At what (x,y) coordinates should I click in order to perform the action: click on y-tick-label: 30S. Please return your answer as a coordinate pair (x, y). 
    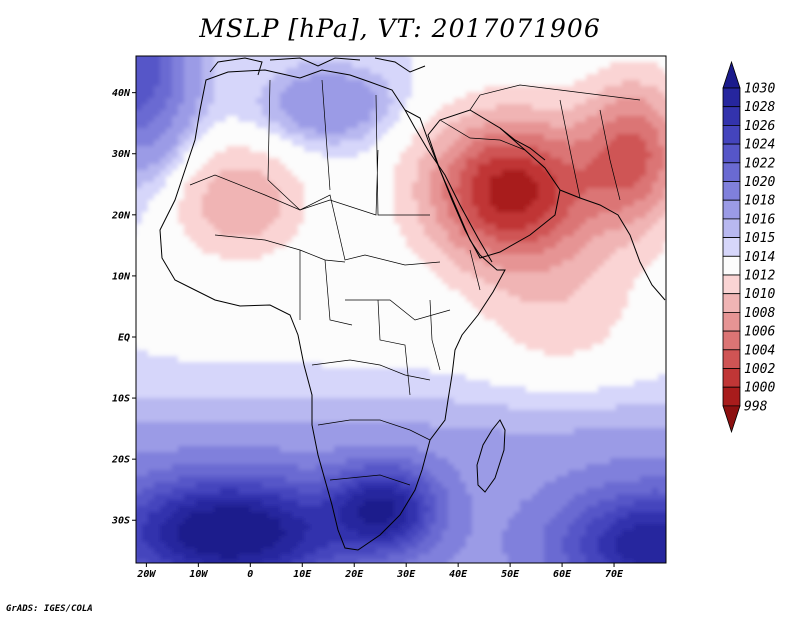
    Looking at the image, I should click on (120, 521).